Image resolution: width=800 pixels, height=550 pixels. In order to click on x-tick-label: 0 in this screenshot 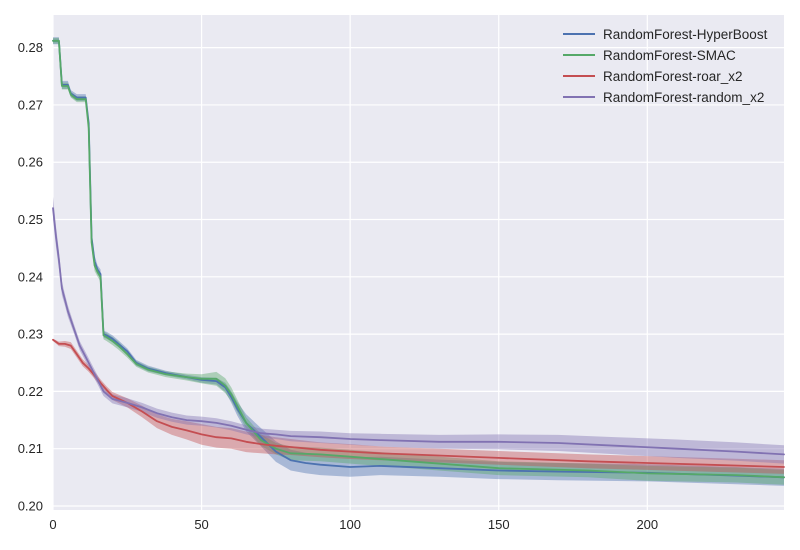, I will do `click(52, 524)`.